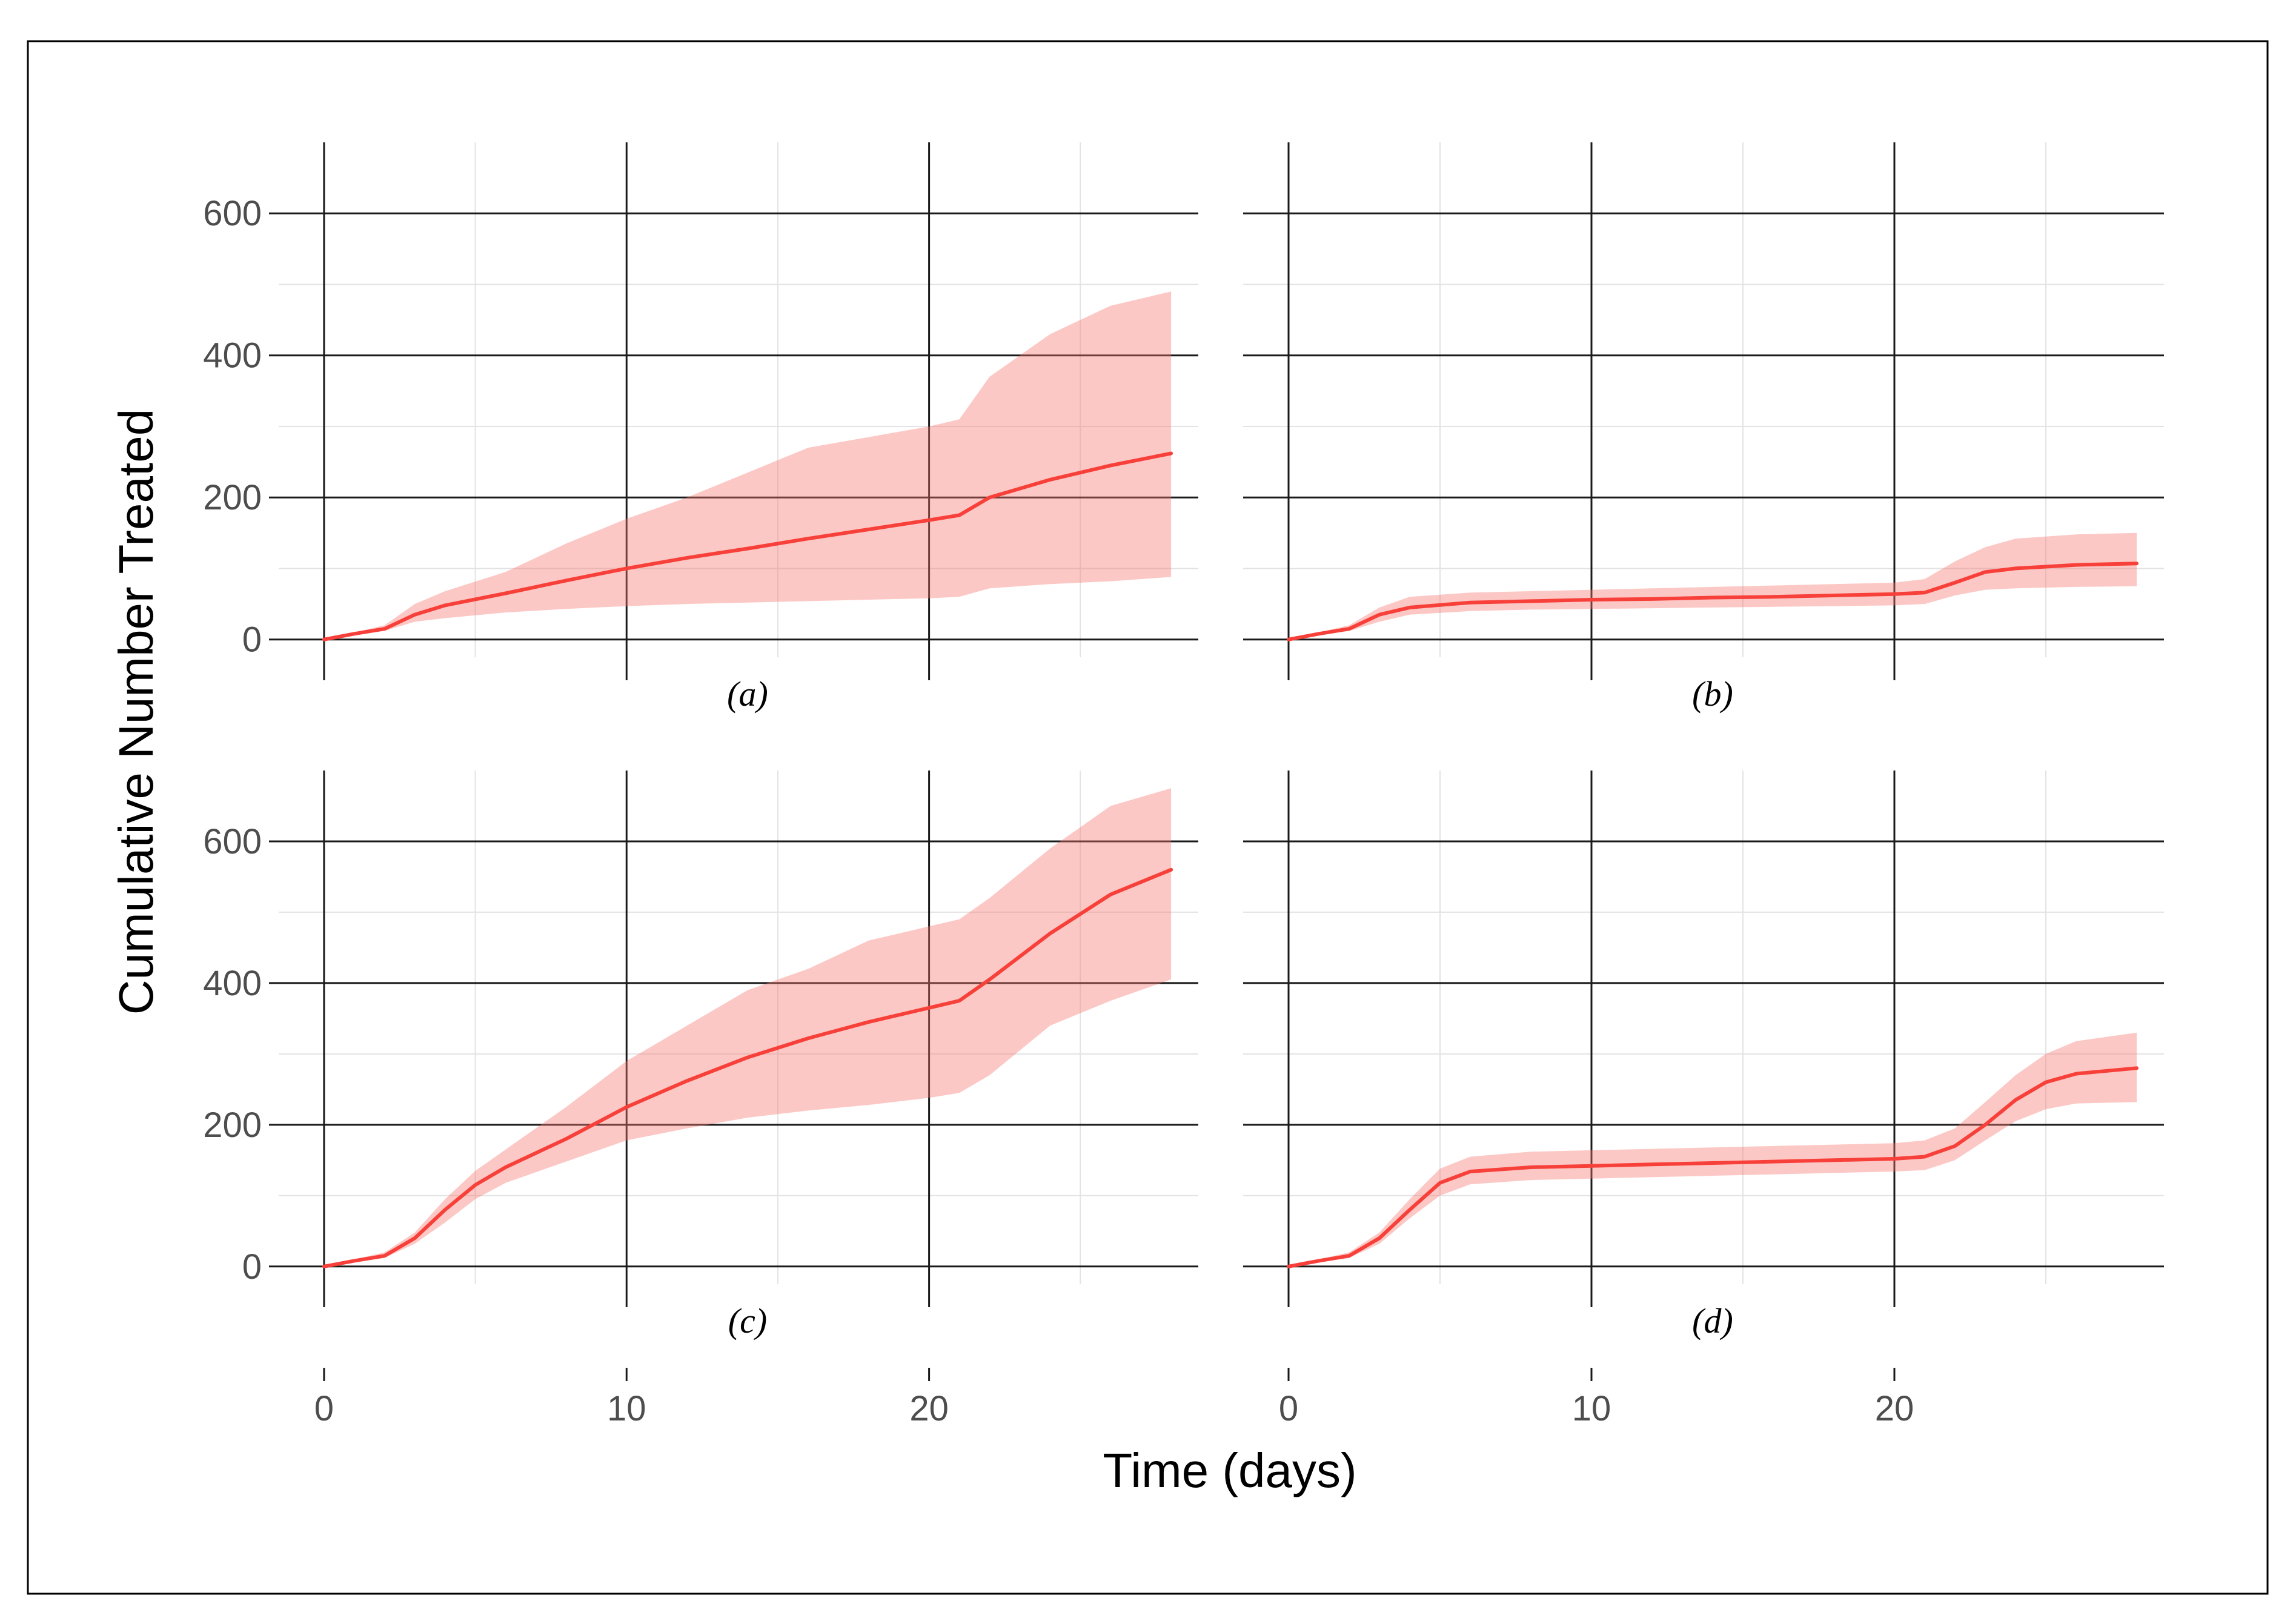 This screenshot has height=1624, width=2293. Describe the element at coordinates (748, 694) in the screenshot. I see `panel-label: (a)` at that location.